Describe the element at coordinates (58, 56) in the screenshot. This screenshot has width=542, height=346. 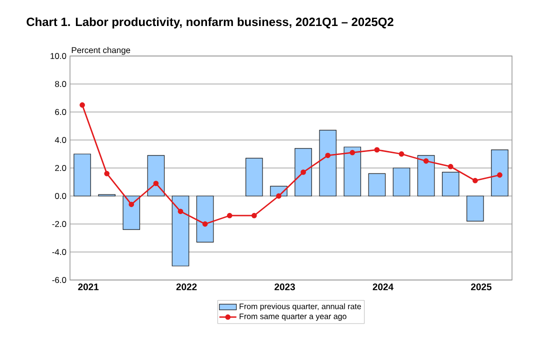
I see `y-tick-label: 10.0` at that location.